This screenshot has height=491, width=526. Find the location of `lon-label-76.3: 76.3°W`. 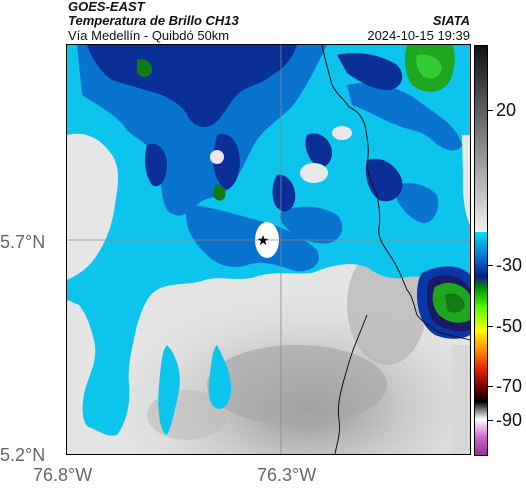

lon-label-76.3: 76.3°W is located at coordinates (287, 475).